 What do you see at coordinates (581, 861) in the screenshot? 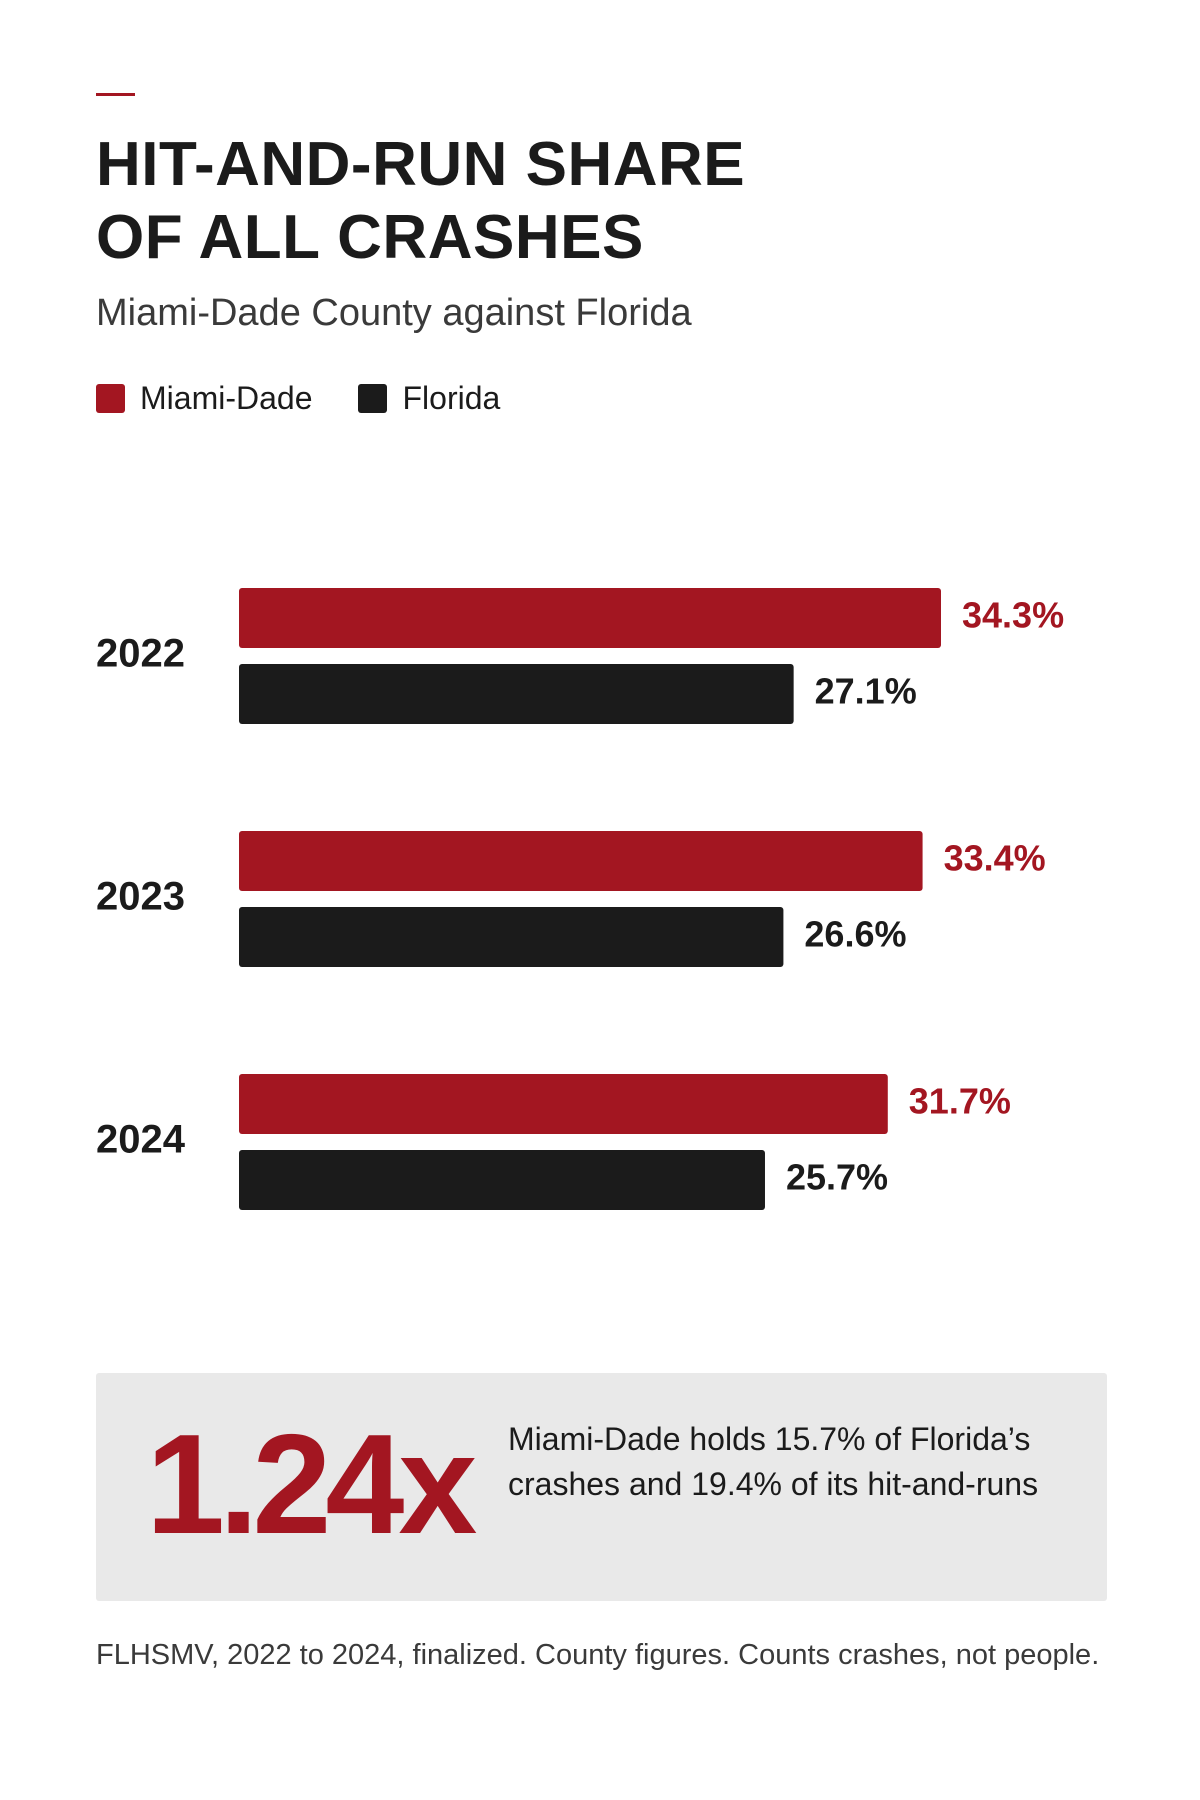
I see `bar-miami-dade-2023` at bounding box center [581, 861].